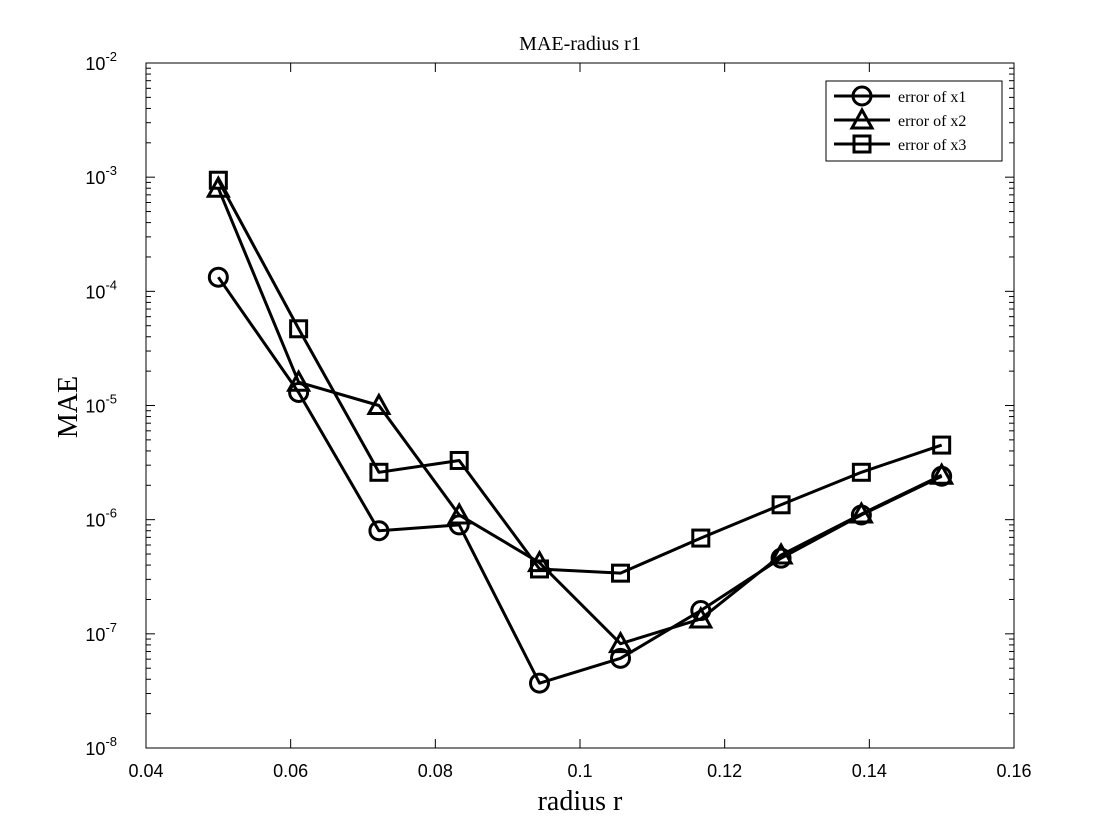 The image size is (1120, 840). What do you see at coordinates (111, 627) in the screenshot?
I see `y-tick-label-exponent: -7` at bounding box center [111, 627].